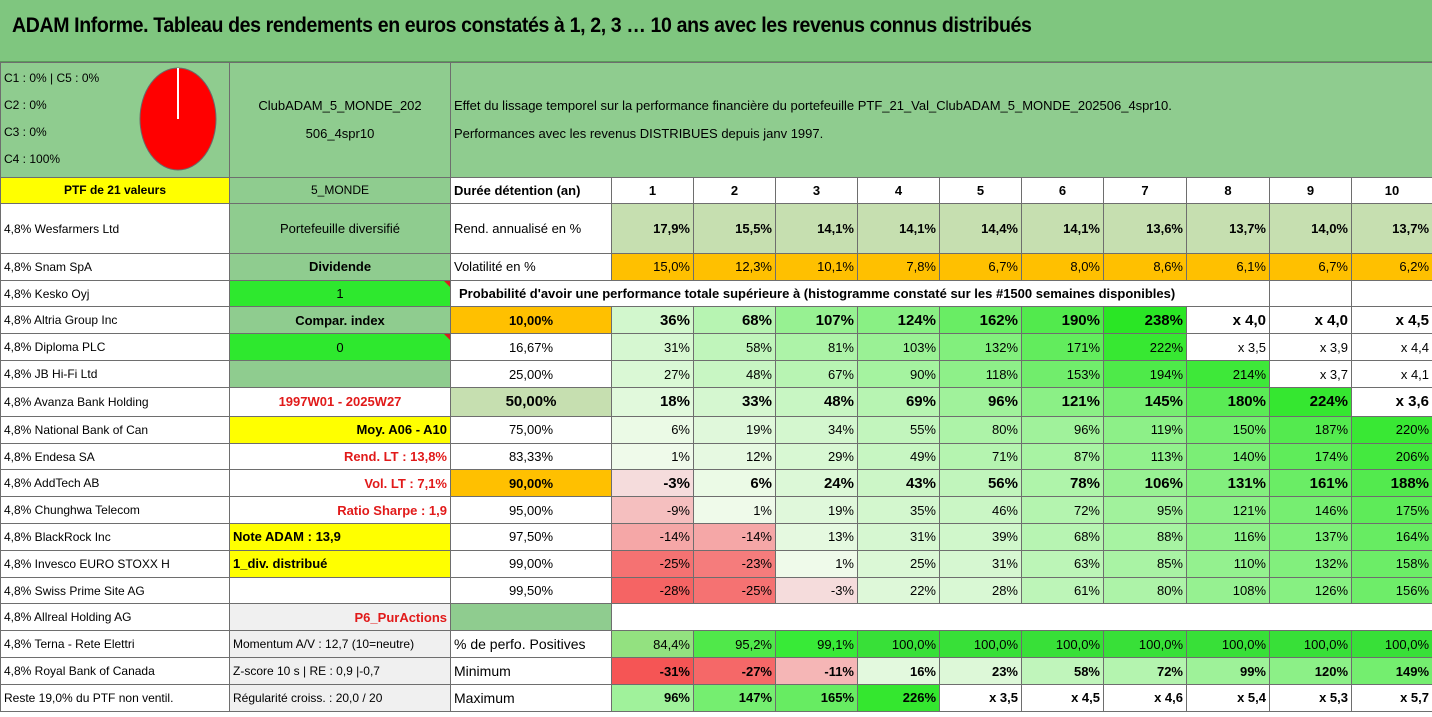 This screenshot has width=1432, height=717. Describe the element at coordinates (816, 401) in the screenshot. I see `quantile-value: 48%` at that location.